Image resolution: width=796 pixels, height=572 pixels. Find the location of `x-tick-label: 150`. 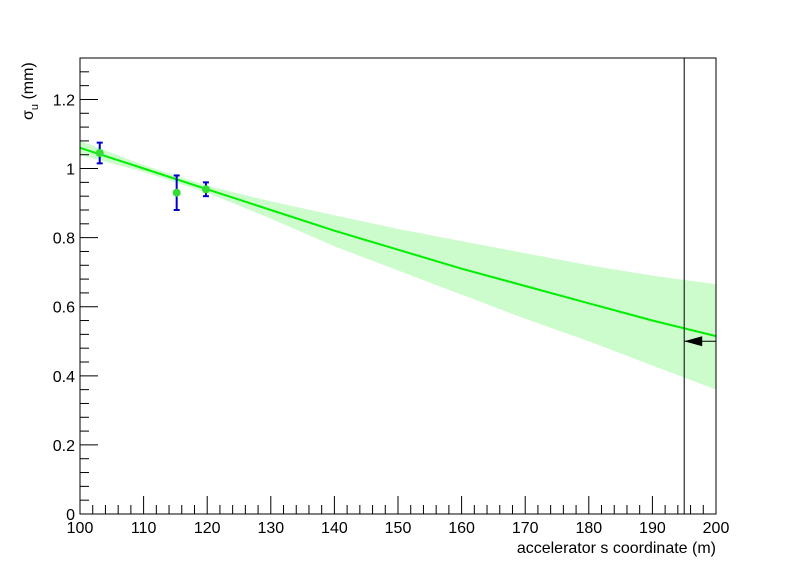

x-tick-label: 150 is located at coordinates (398, 528).